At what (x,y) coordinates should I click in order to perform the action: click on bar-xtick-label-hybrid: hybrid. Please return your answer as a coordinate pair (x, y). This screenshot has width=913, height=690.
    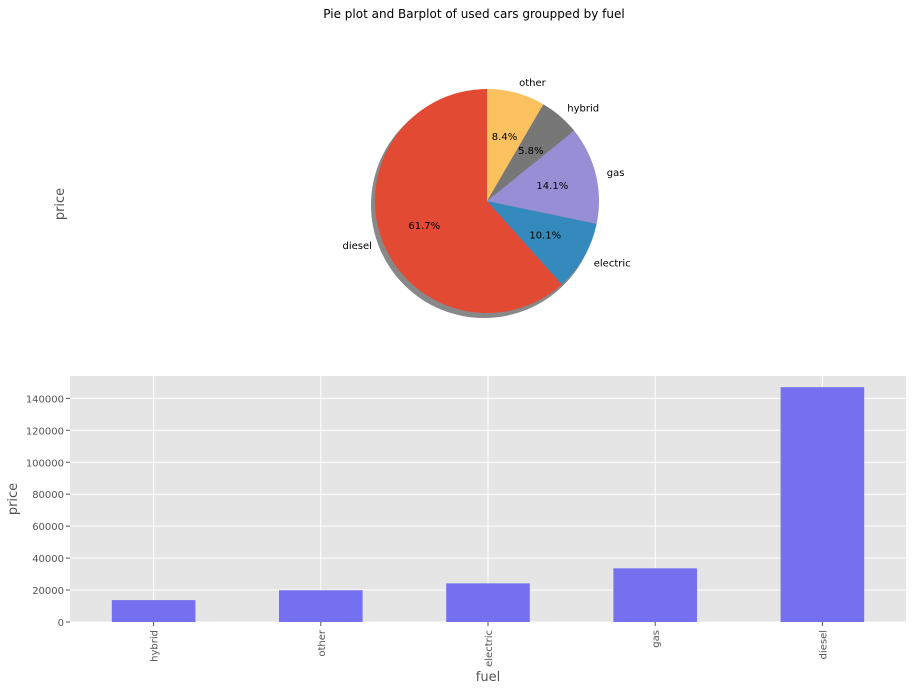
    Looking at the image, I should click on (155, 646).